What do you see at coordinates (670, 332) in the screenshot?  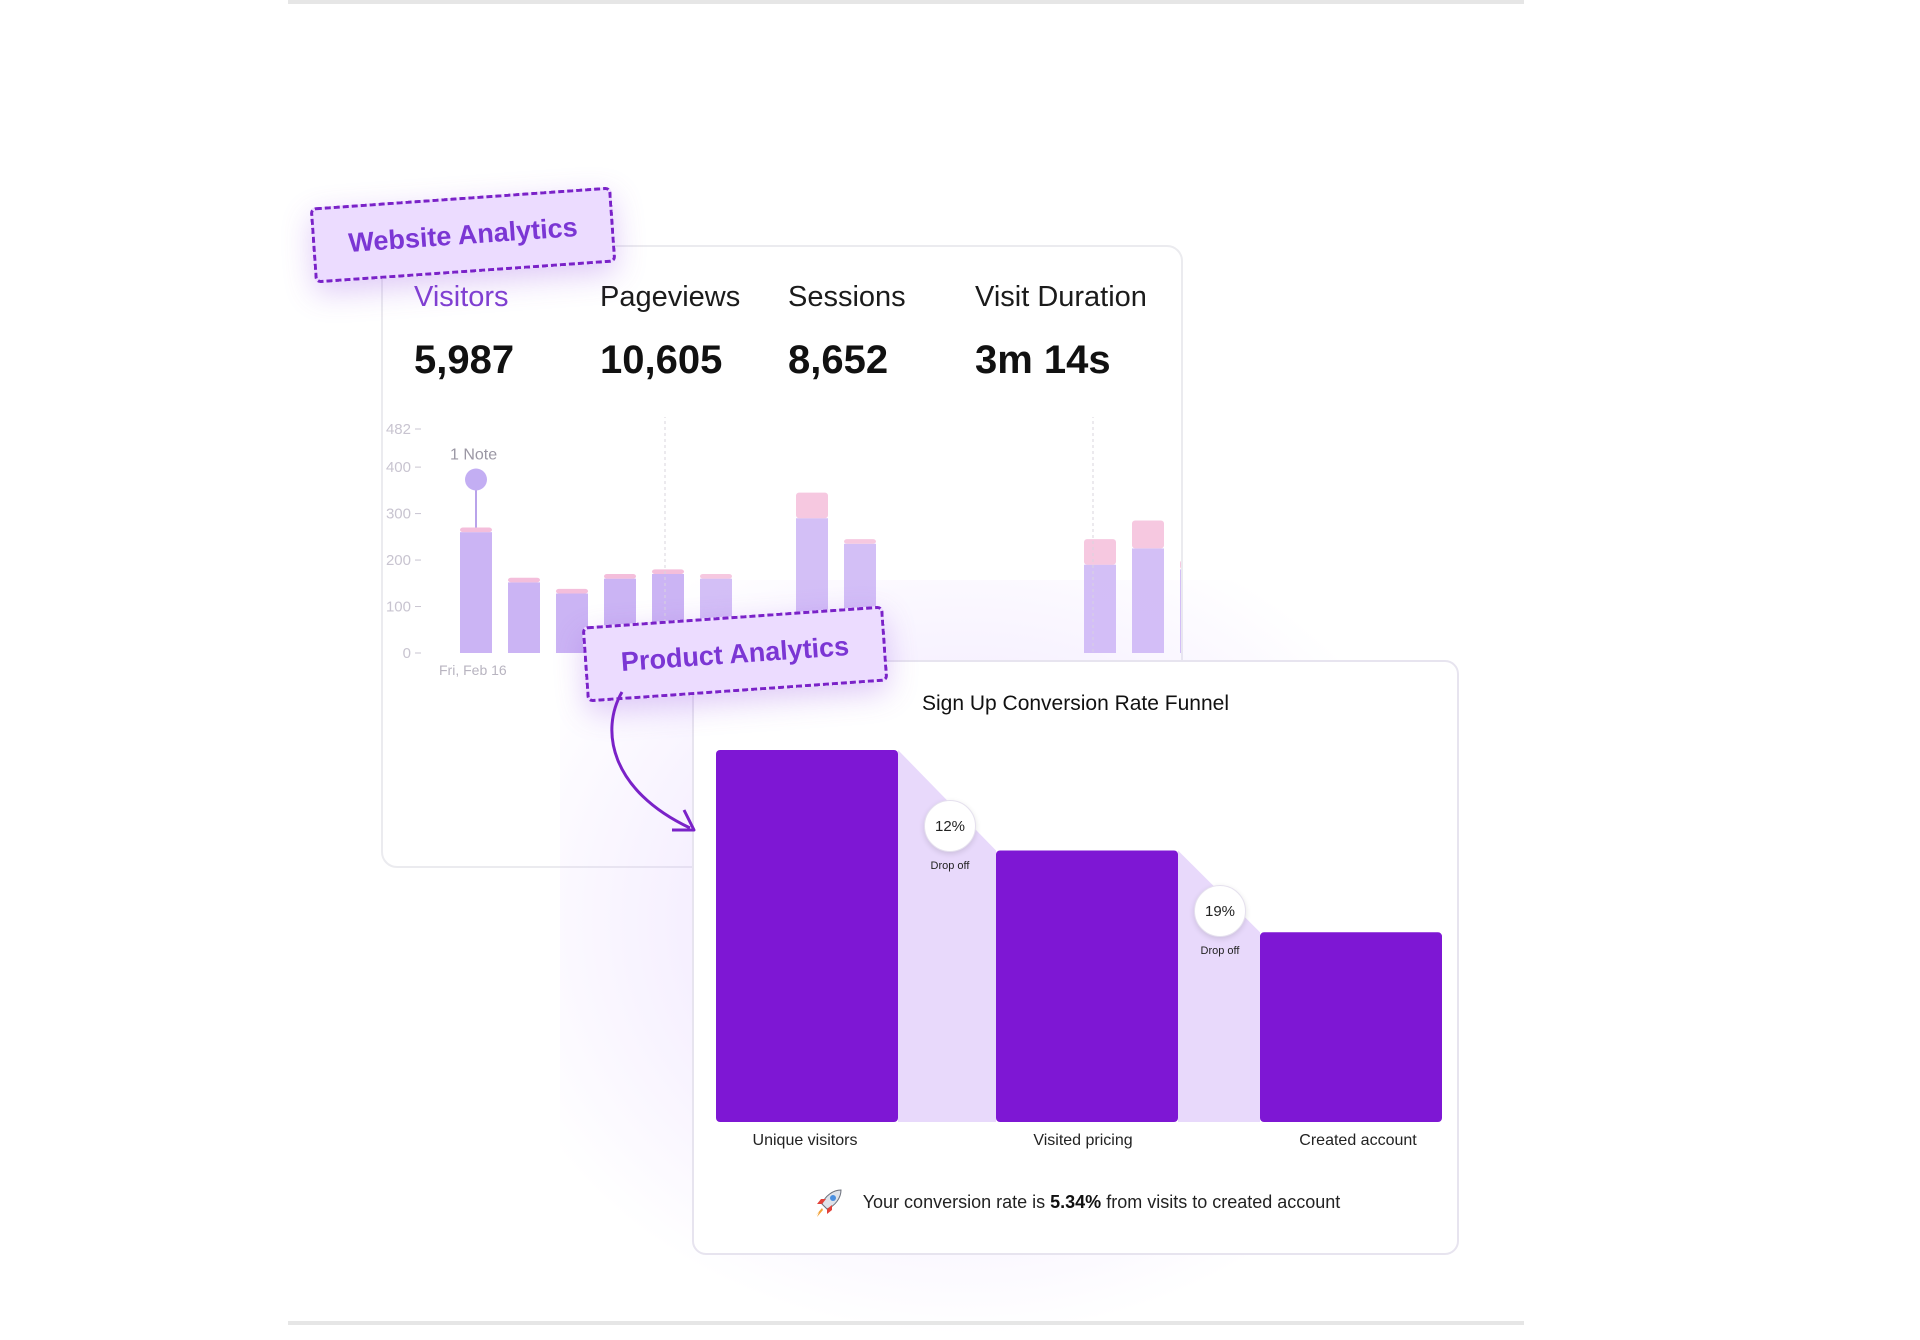 I see `stat-pageviews: Pageviews 10,605` at bounding box center [670, 332].